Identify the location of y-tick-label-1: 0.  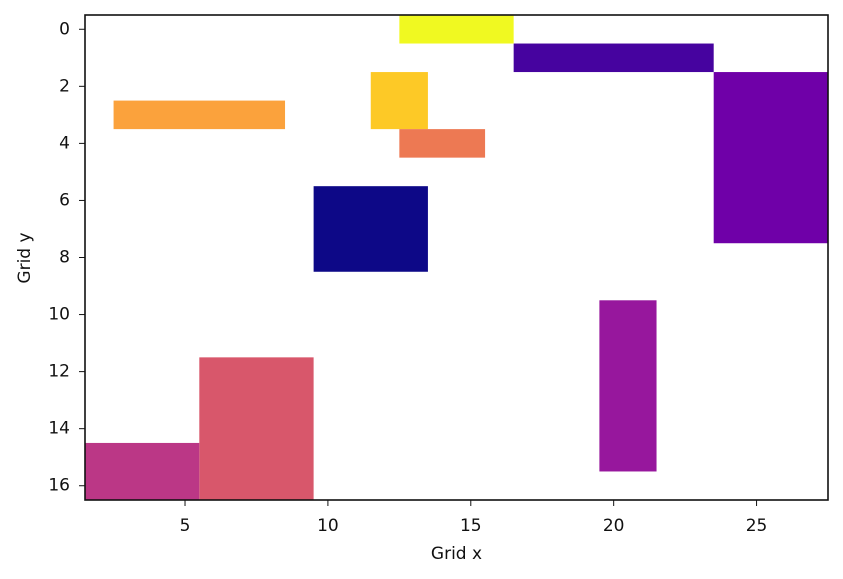
(64, 29).